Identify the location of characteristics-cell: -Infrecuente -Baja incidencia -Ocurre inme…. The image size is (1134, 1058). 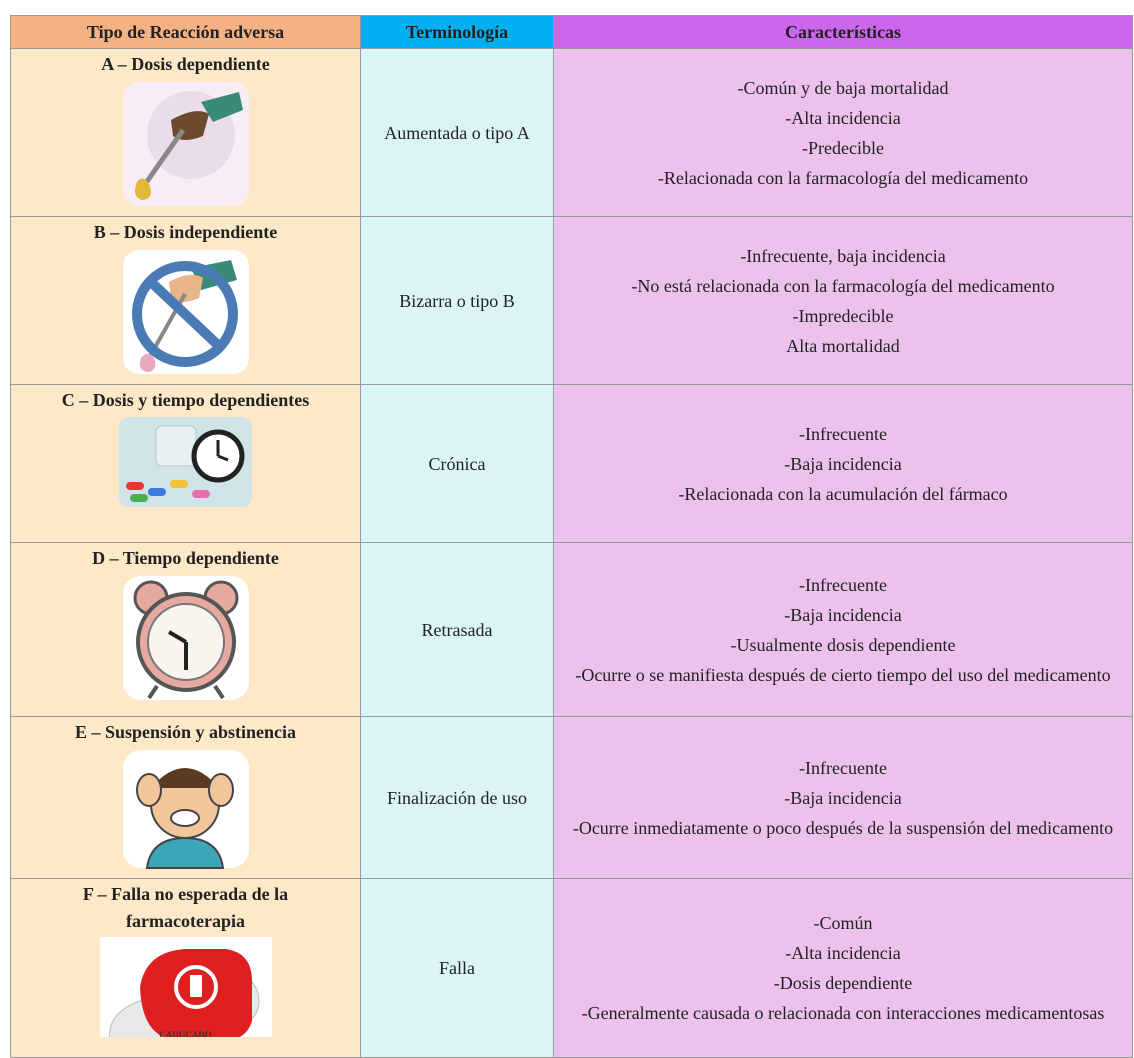
(843, 797).